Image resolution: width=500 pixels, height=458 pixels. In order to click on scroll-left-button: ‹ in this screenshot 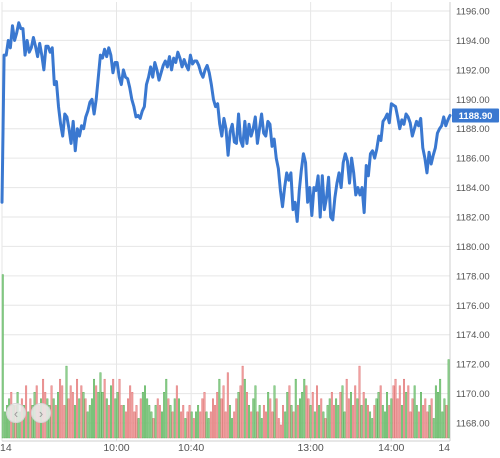, I will do `click(16, 413)`.